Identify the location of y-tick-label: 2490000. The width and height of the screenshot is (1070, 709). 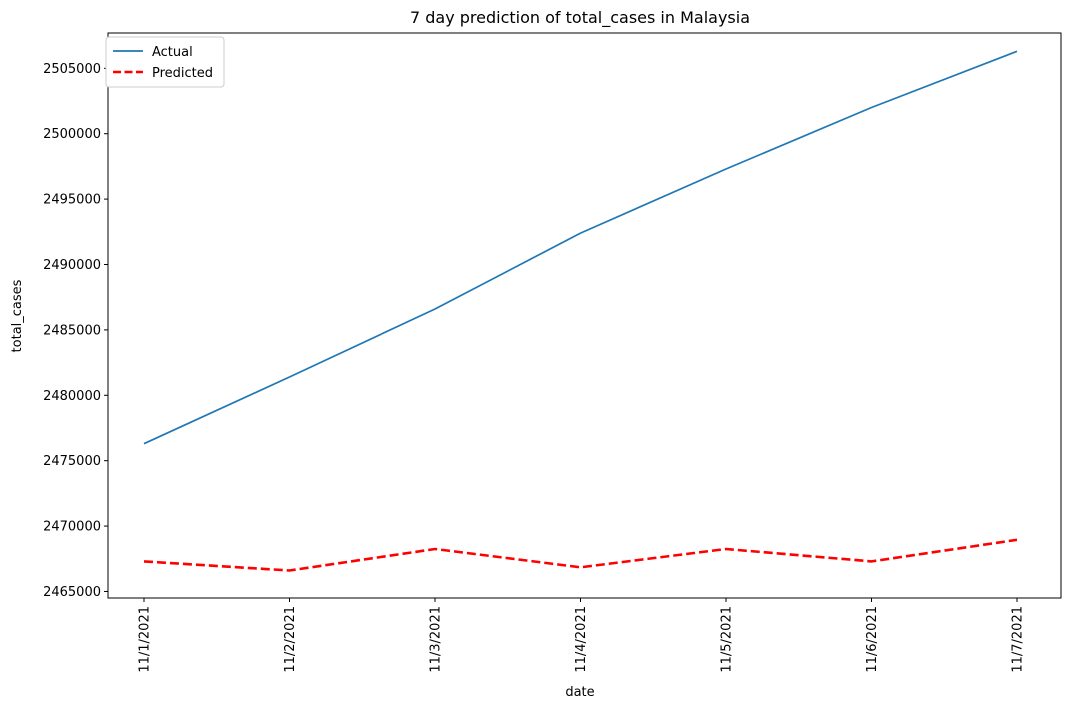
(72, 265).